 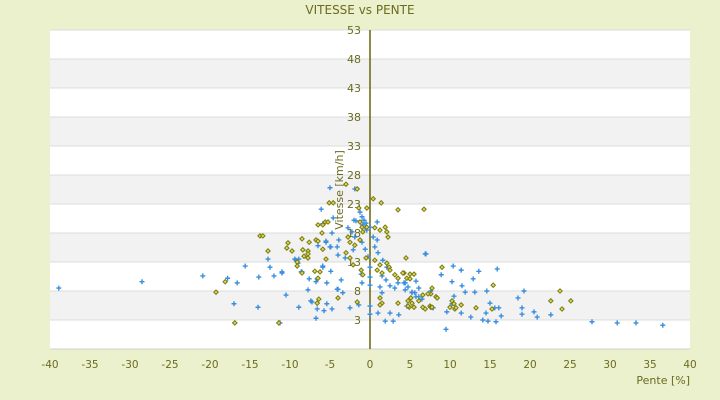 I want to click on x-tick-label: 25, so click(x=569, y=365).